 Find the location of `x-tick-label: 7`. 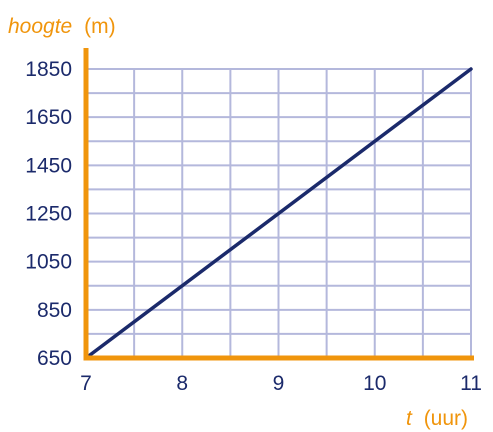

x-tick-label: 7 is located at coordinates (86, 383).